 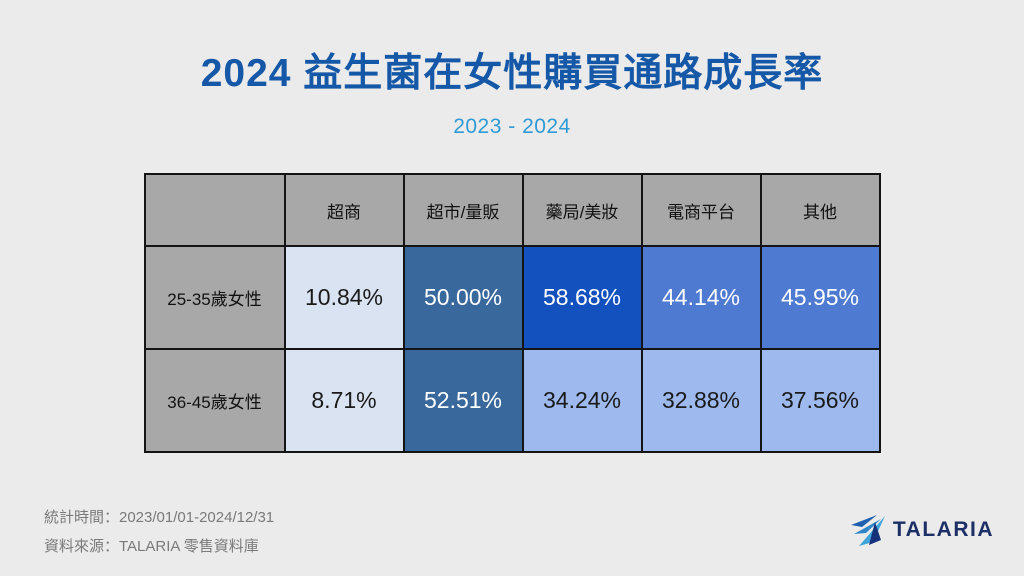 I want to click on row-label-36-45: 36-45歲女性, so click(x=214, y=400).